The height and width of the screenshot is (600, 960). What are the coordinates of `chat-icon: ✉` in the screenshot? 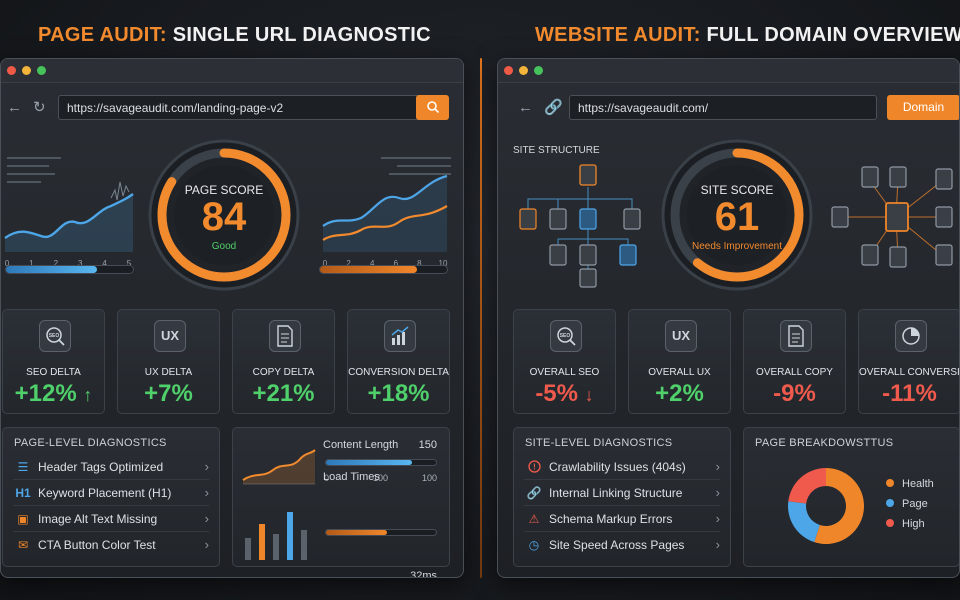 It's located at (23, 545).